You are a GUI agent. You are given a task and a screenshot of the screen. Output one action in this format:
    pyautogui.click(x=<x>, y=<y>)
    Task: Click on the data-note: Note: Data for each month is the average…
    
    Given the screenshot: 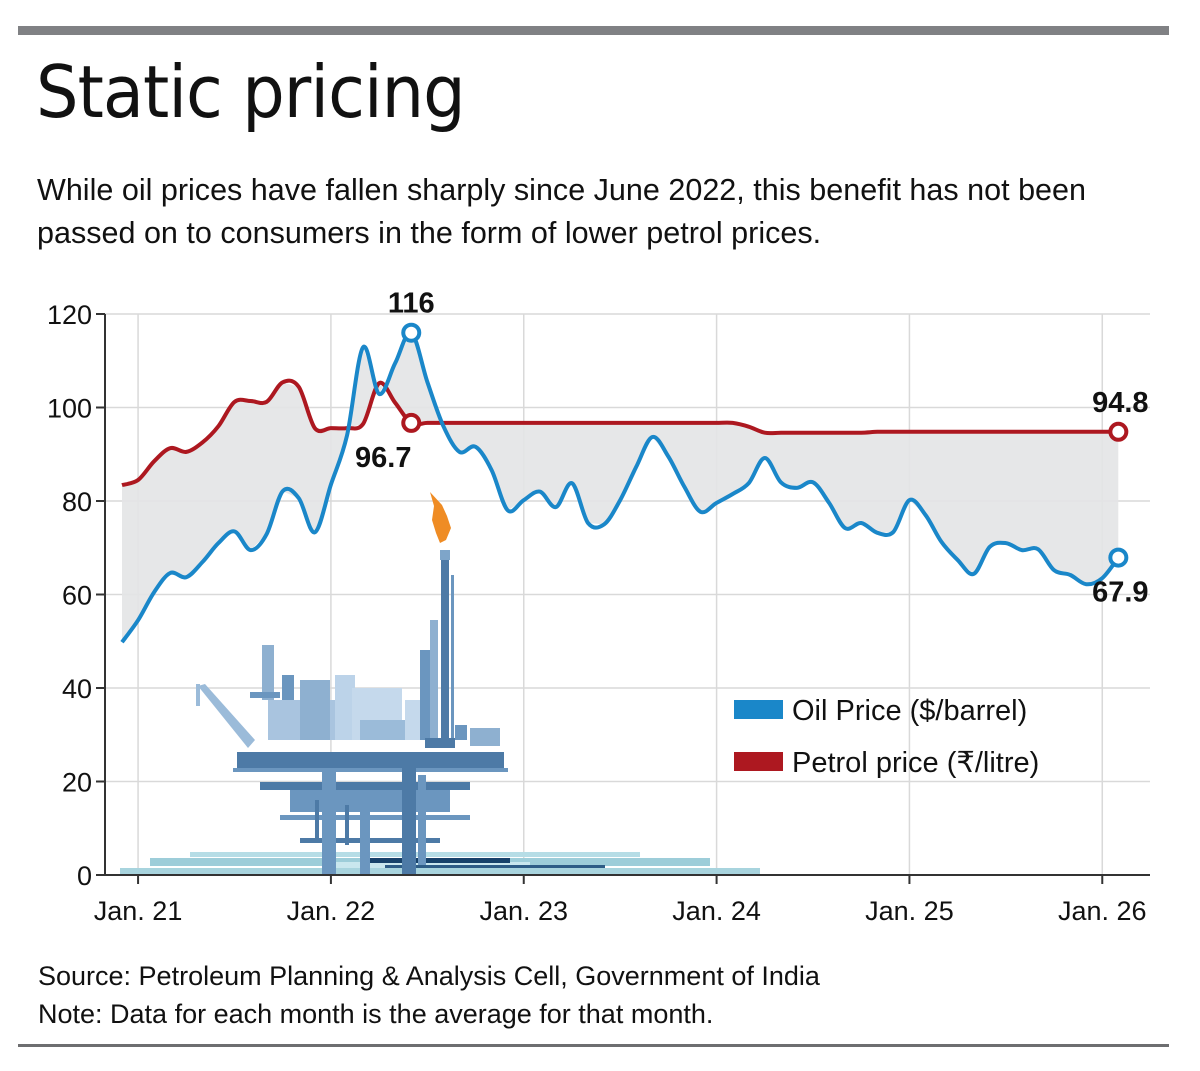 What is the action you would take?
    pyautogui.click(x=376, y=1014)
    